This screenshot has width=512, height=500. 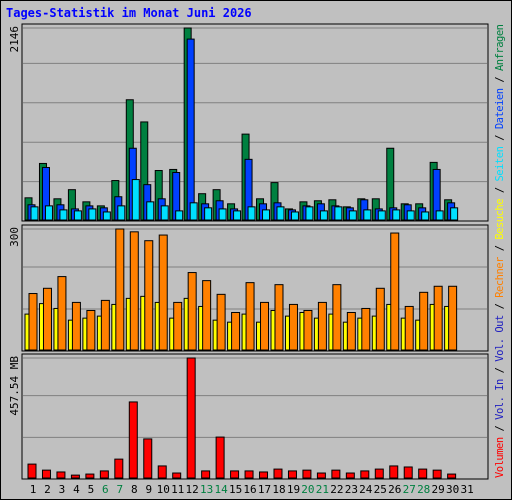 I want to click on x-tick-label: 11, so click(x=177, y=489).